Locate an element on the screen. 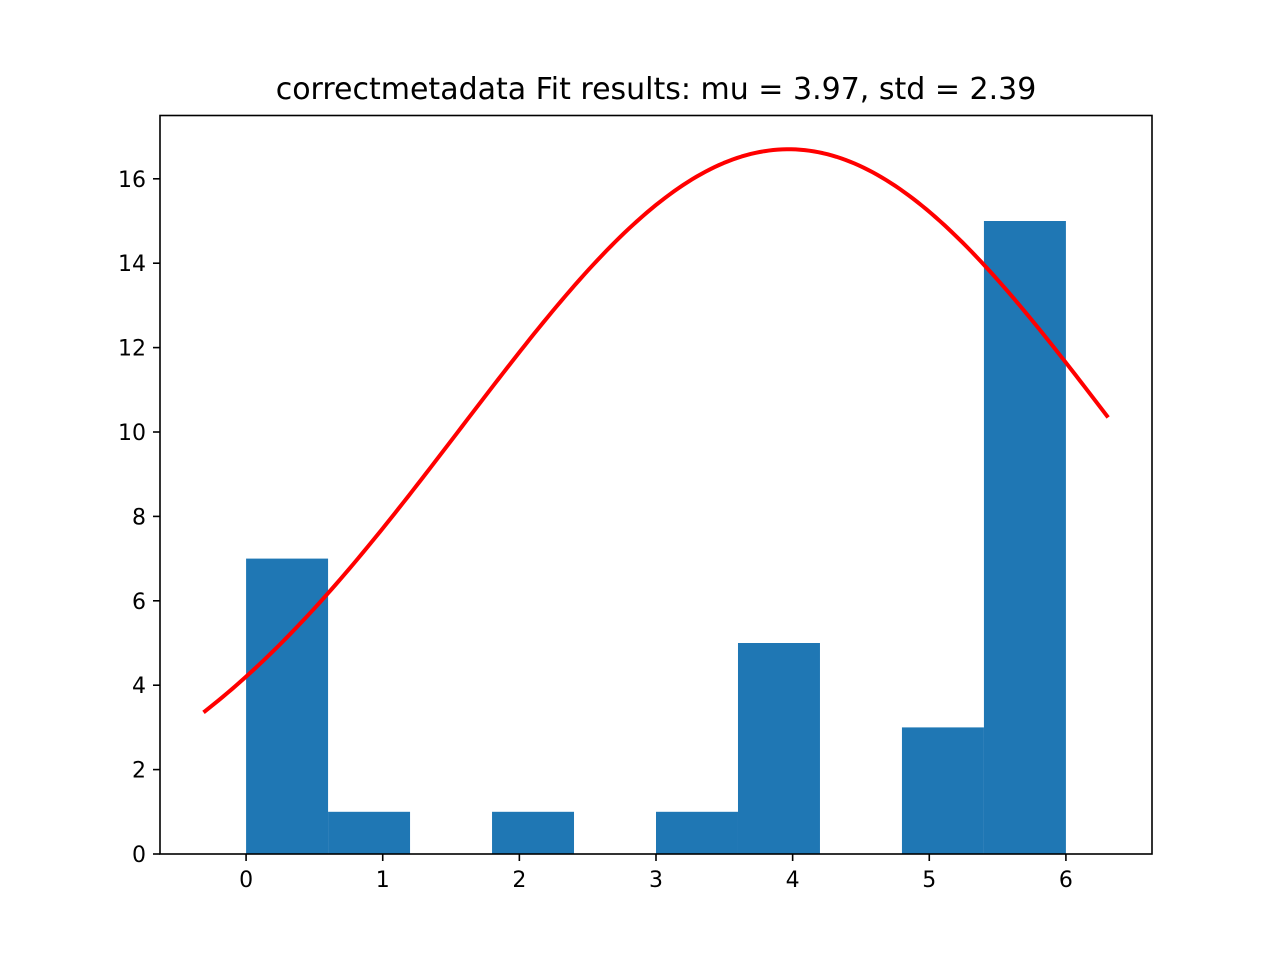 The image size is (1280, 960). x-axis: 0 1 2 3 4 5 6 is located at coordinates (656, 873).